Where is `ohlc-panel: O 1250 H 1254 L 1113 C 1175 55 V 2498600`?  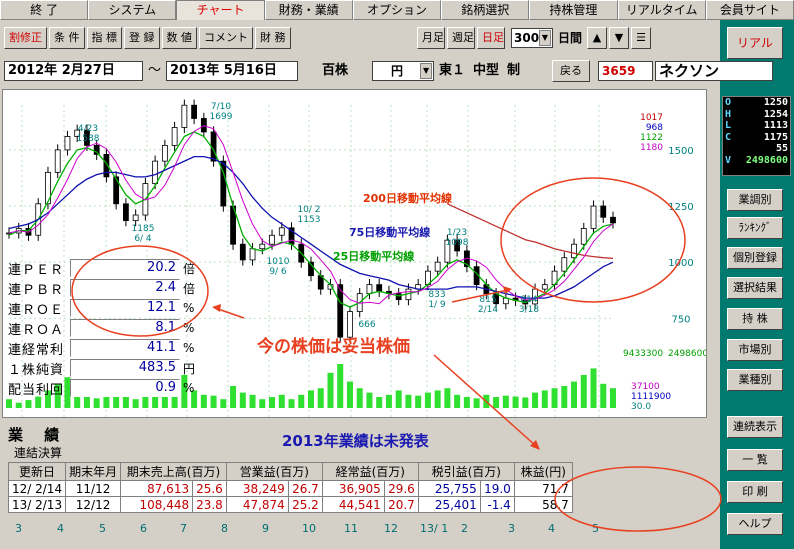
ohlc-panel: O 1250 H 1254 L 1113 C 1175 55 V 2498600 is located at coordinates (756, 136).